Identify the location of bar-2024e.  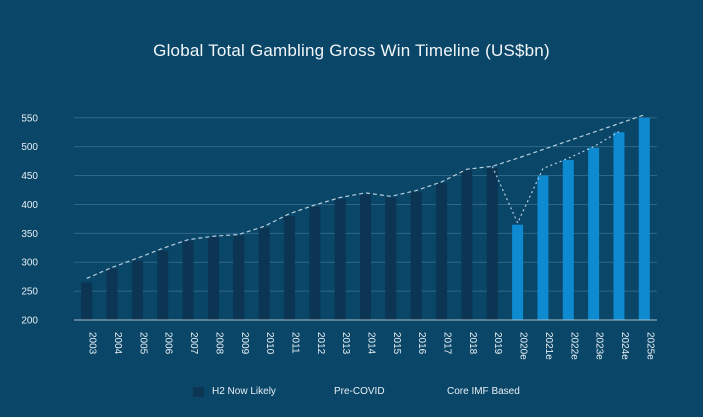
(619, 226).